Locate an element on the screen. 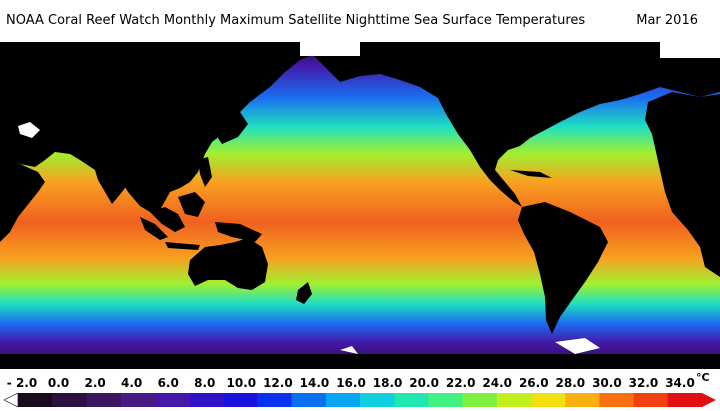 The image size is (720, 411). landmass-southeast-asia is located at coordinates (167, 219).